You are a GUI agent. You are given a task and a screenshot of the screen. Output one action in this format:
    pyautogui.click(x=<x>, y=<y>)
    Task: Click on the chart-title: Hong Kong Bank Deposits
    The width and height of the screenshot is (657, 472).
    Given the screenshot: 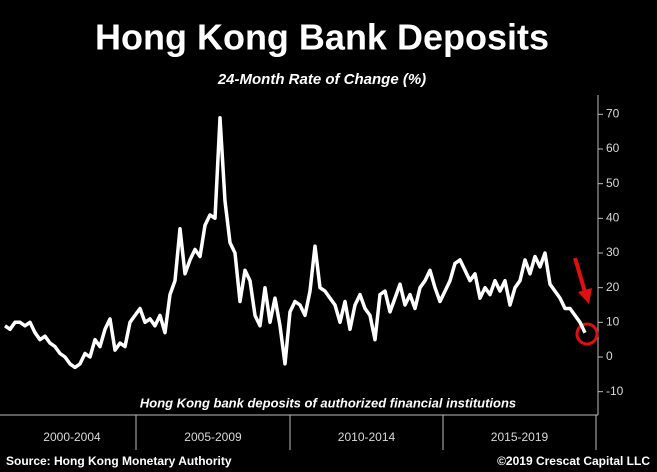 What is the action you would take?
    pyautogui.click(x=322, y=37)
    